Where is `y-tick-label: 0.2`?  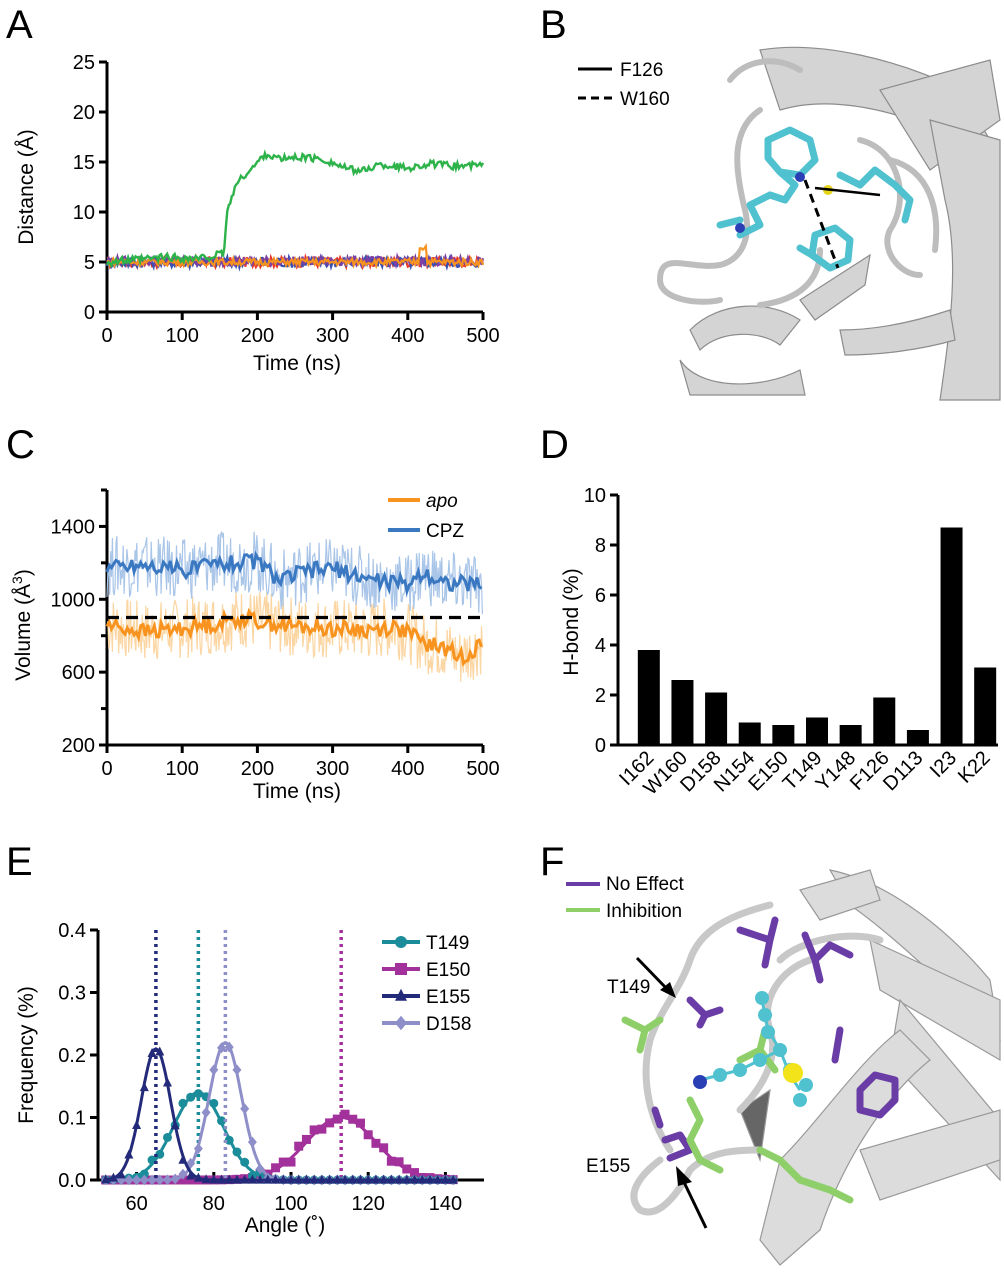 y-tick-label: 0.2 is located at coordinates (72, 1056).